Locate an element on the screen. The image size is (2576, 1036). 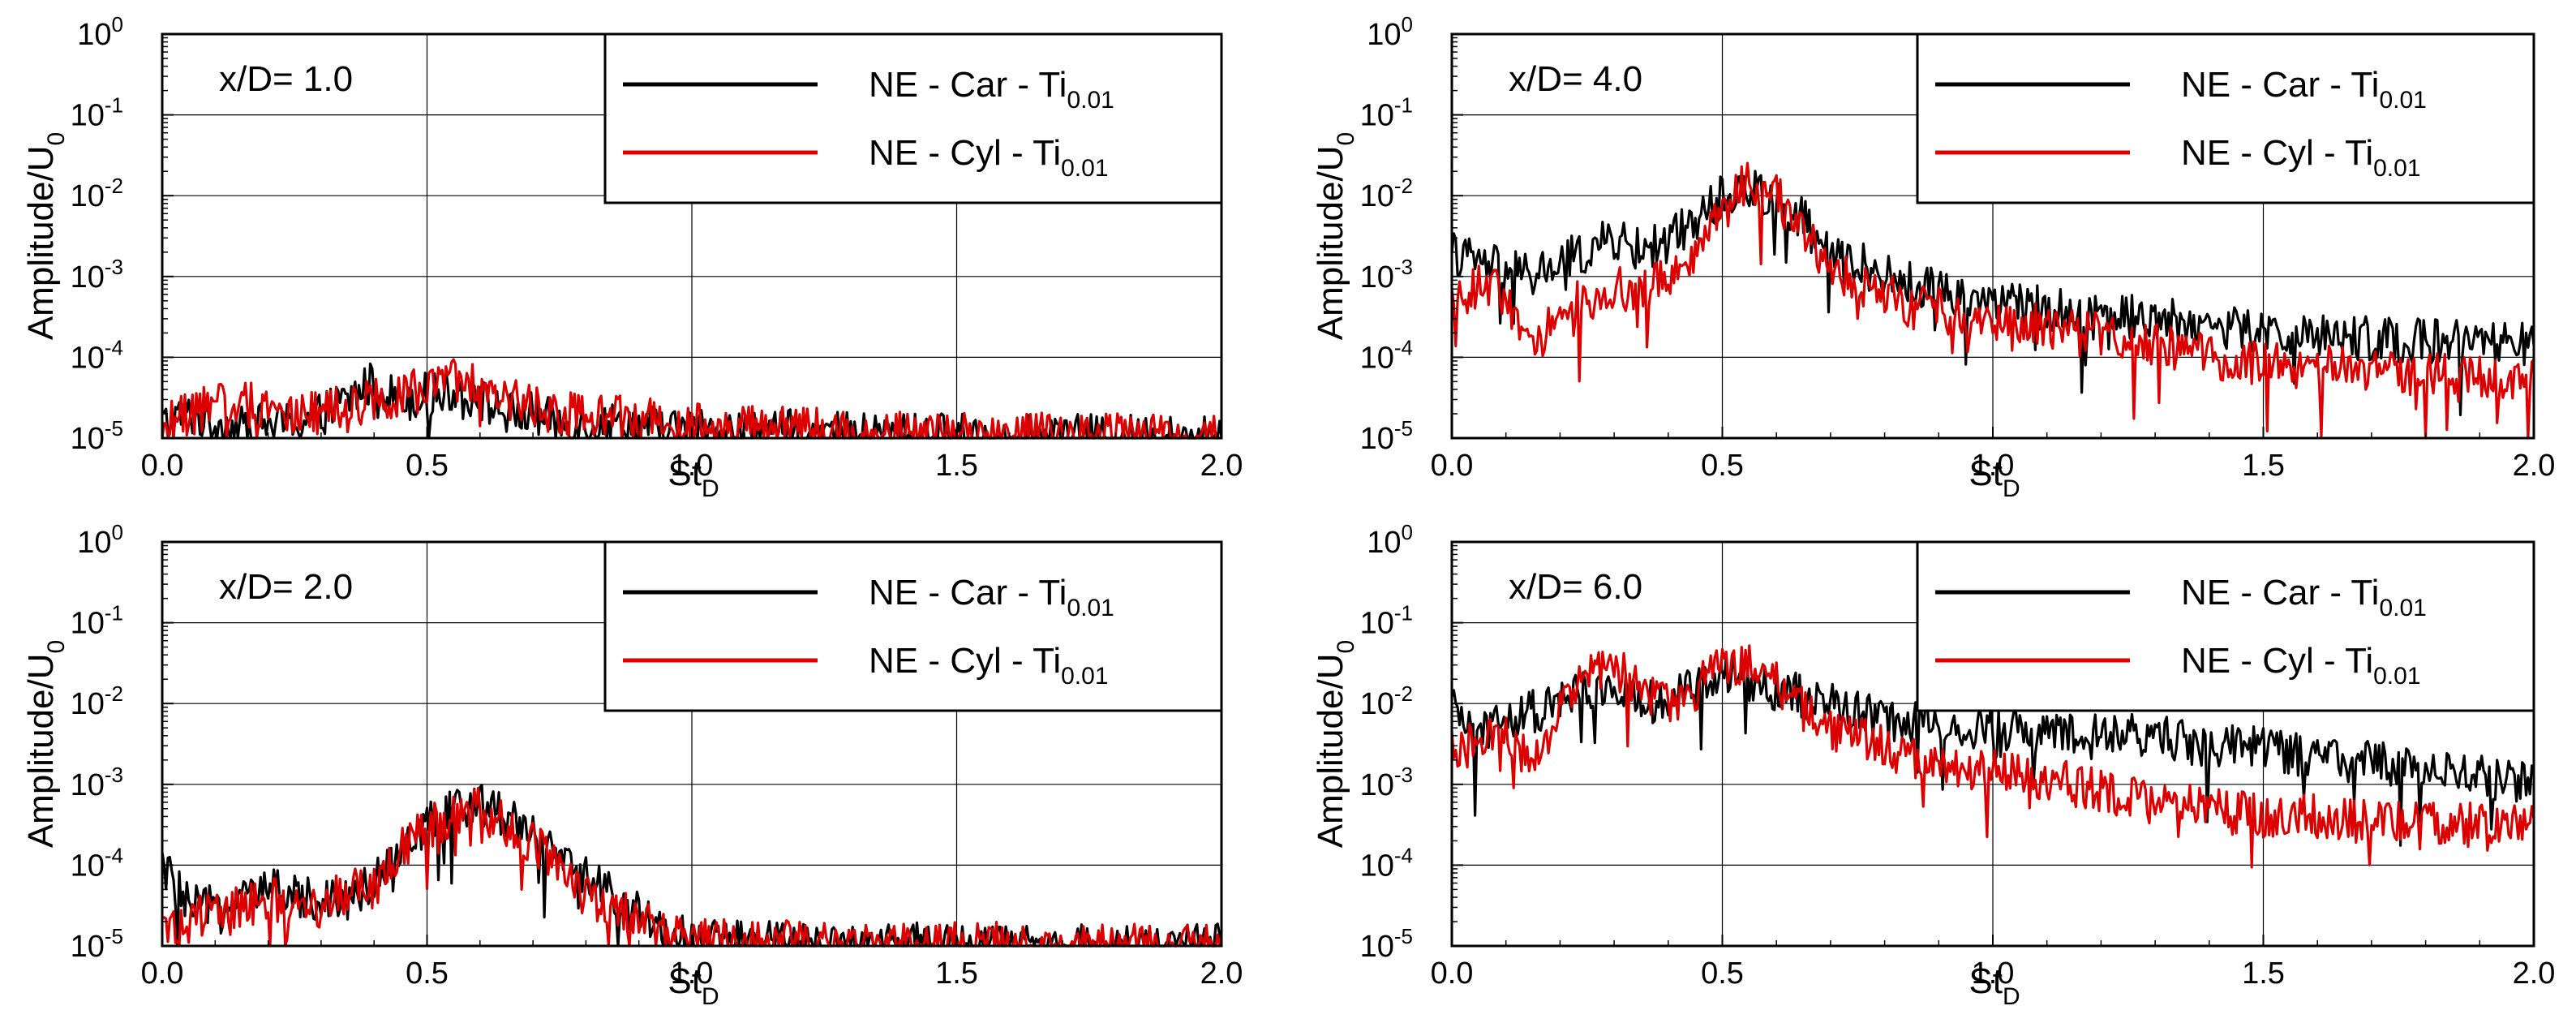
panel-annotation: x/D= 4.0 is located at coordinates (1575, 79).